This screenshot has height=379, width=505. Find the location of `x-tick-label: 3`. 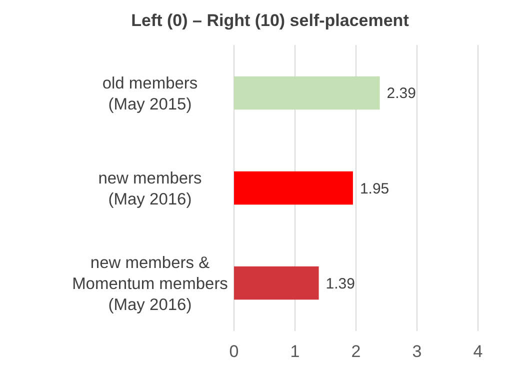

x-tick-label: 3 is located at coordinates (417, 352).